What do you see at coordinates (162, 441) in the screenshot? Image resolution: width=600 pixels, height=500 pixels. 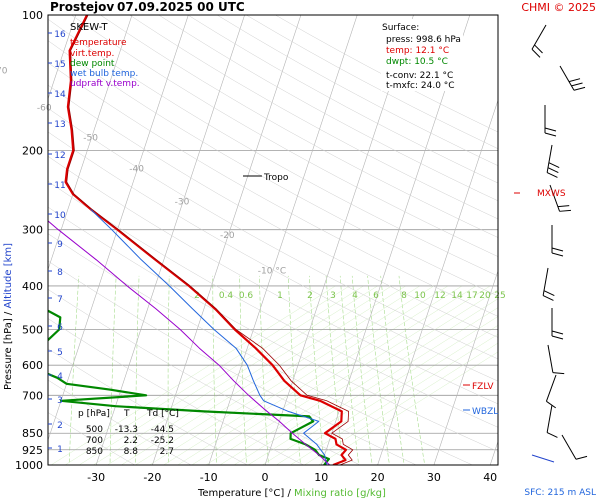 I see `table-cell: -25.2` at bounding box center [162, 441].